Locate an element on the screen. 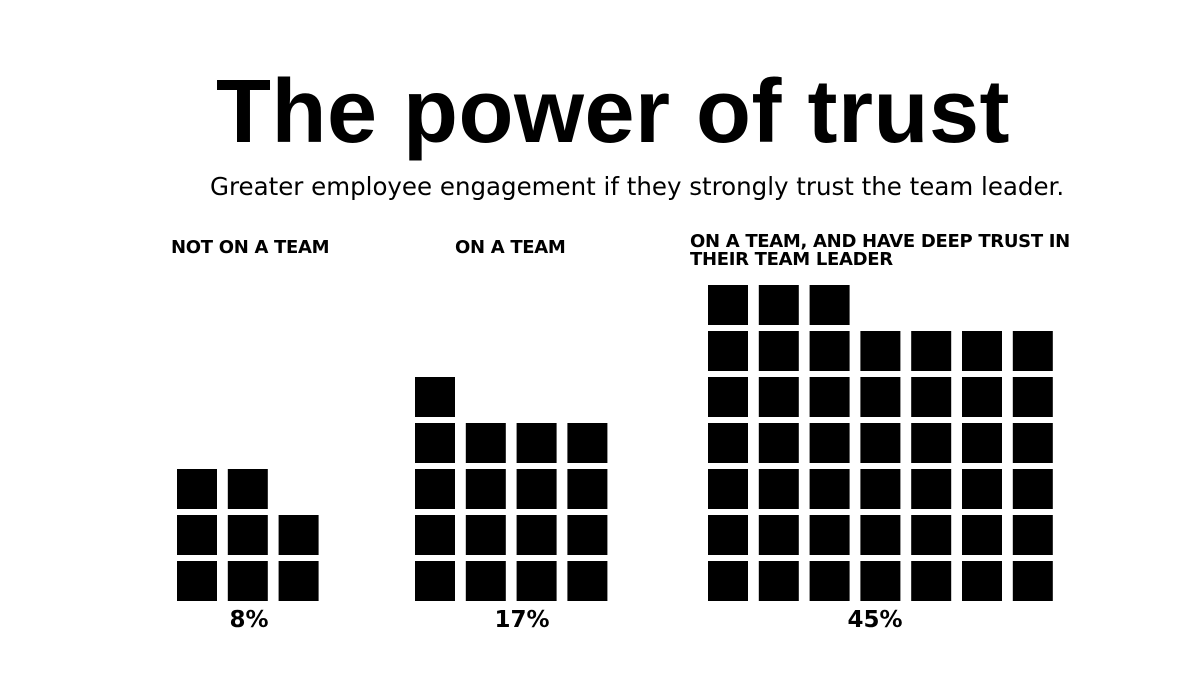 The width and height of the screenshot is (1200, 675). bar-group-on-team is located at coordinates (511, 489).